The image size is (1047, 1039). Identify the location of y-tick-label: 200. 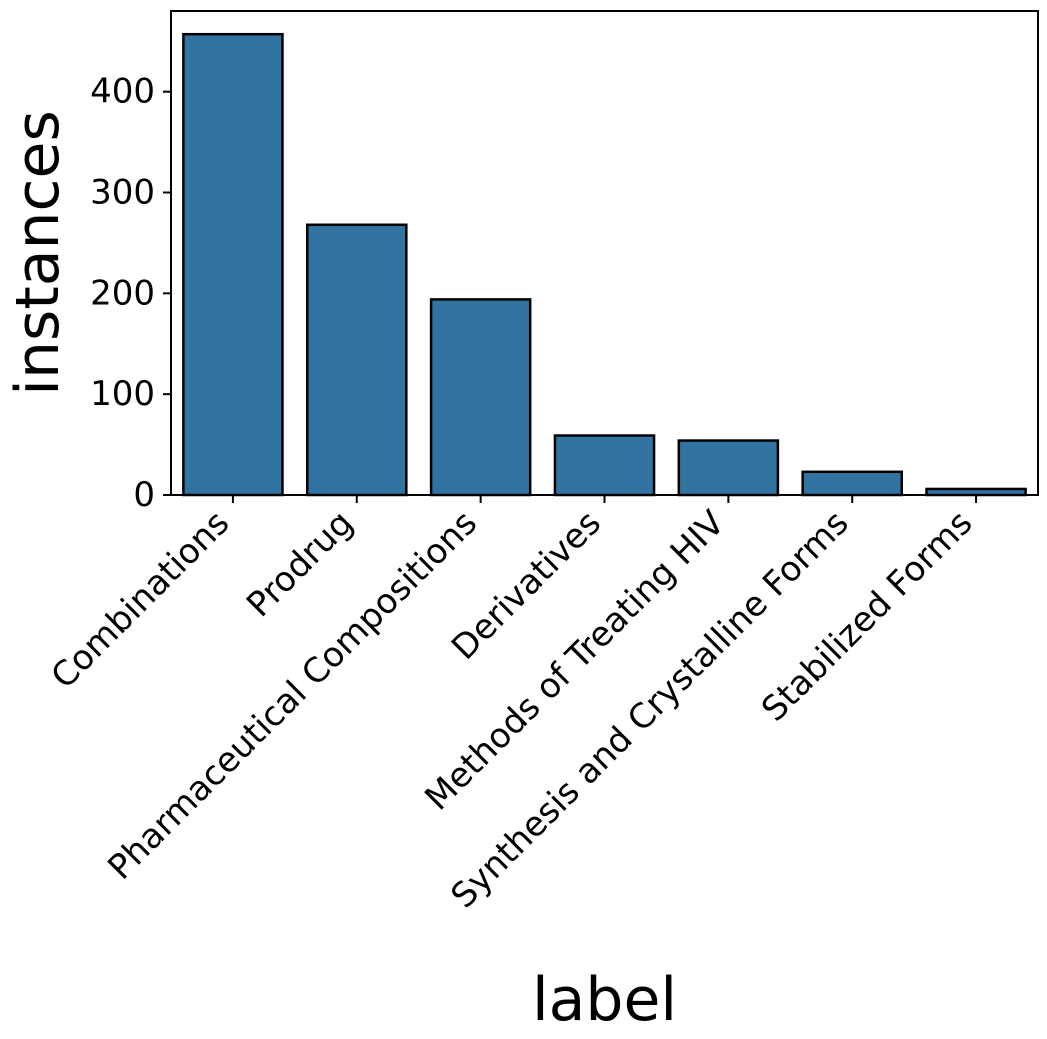
(122, 293).